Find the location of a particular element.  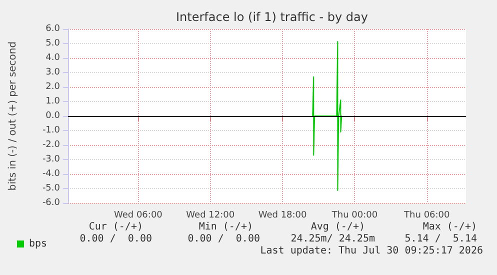

text: Avg (-/+) is located at coordinates (337, 227).